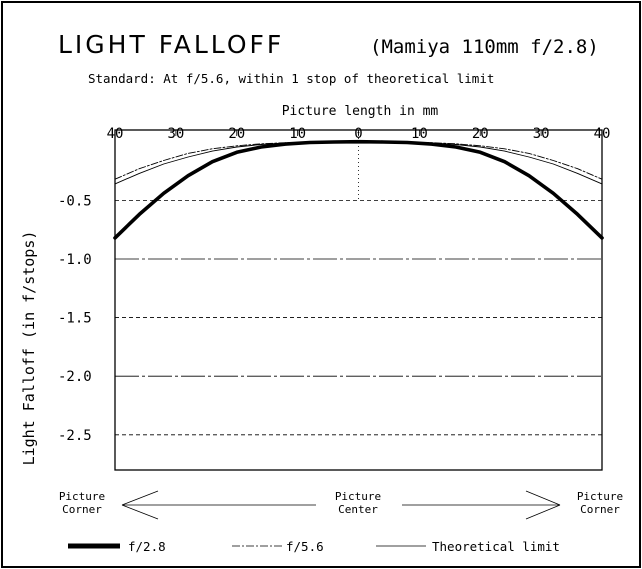 This screenshot has height=569, width=642. What do you see at coordinates (75, 260) in the screenshot?
I see `y-tick-label: -1.0` at bounding box center [75, 260].